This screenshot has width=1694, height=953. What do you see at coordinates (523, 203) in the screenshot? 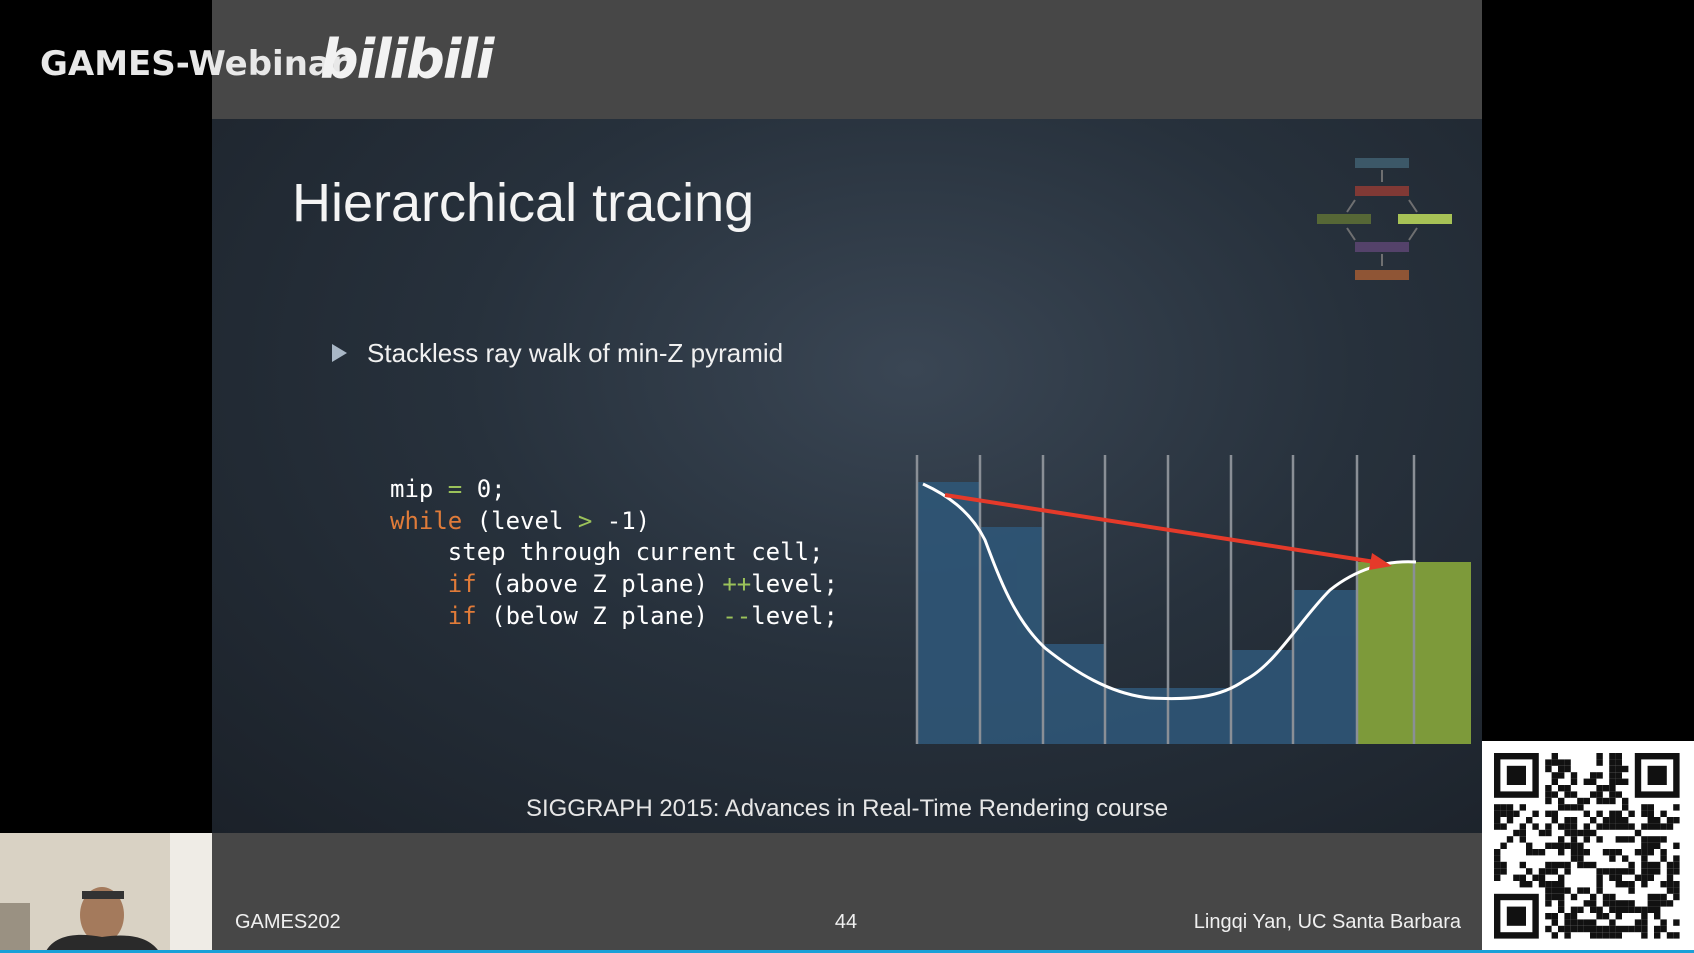
I see `slide-title: Hierarchical tracing` at bounding box center [523, 203].